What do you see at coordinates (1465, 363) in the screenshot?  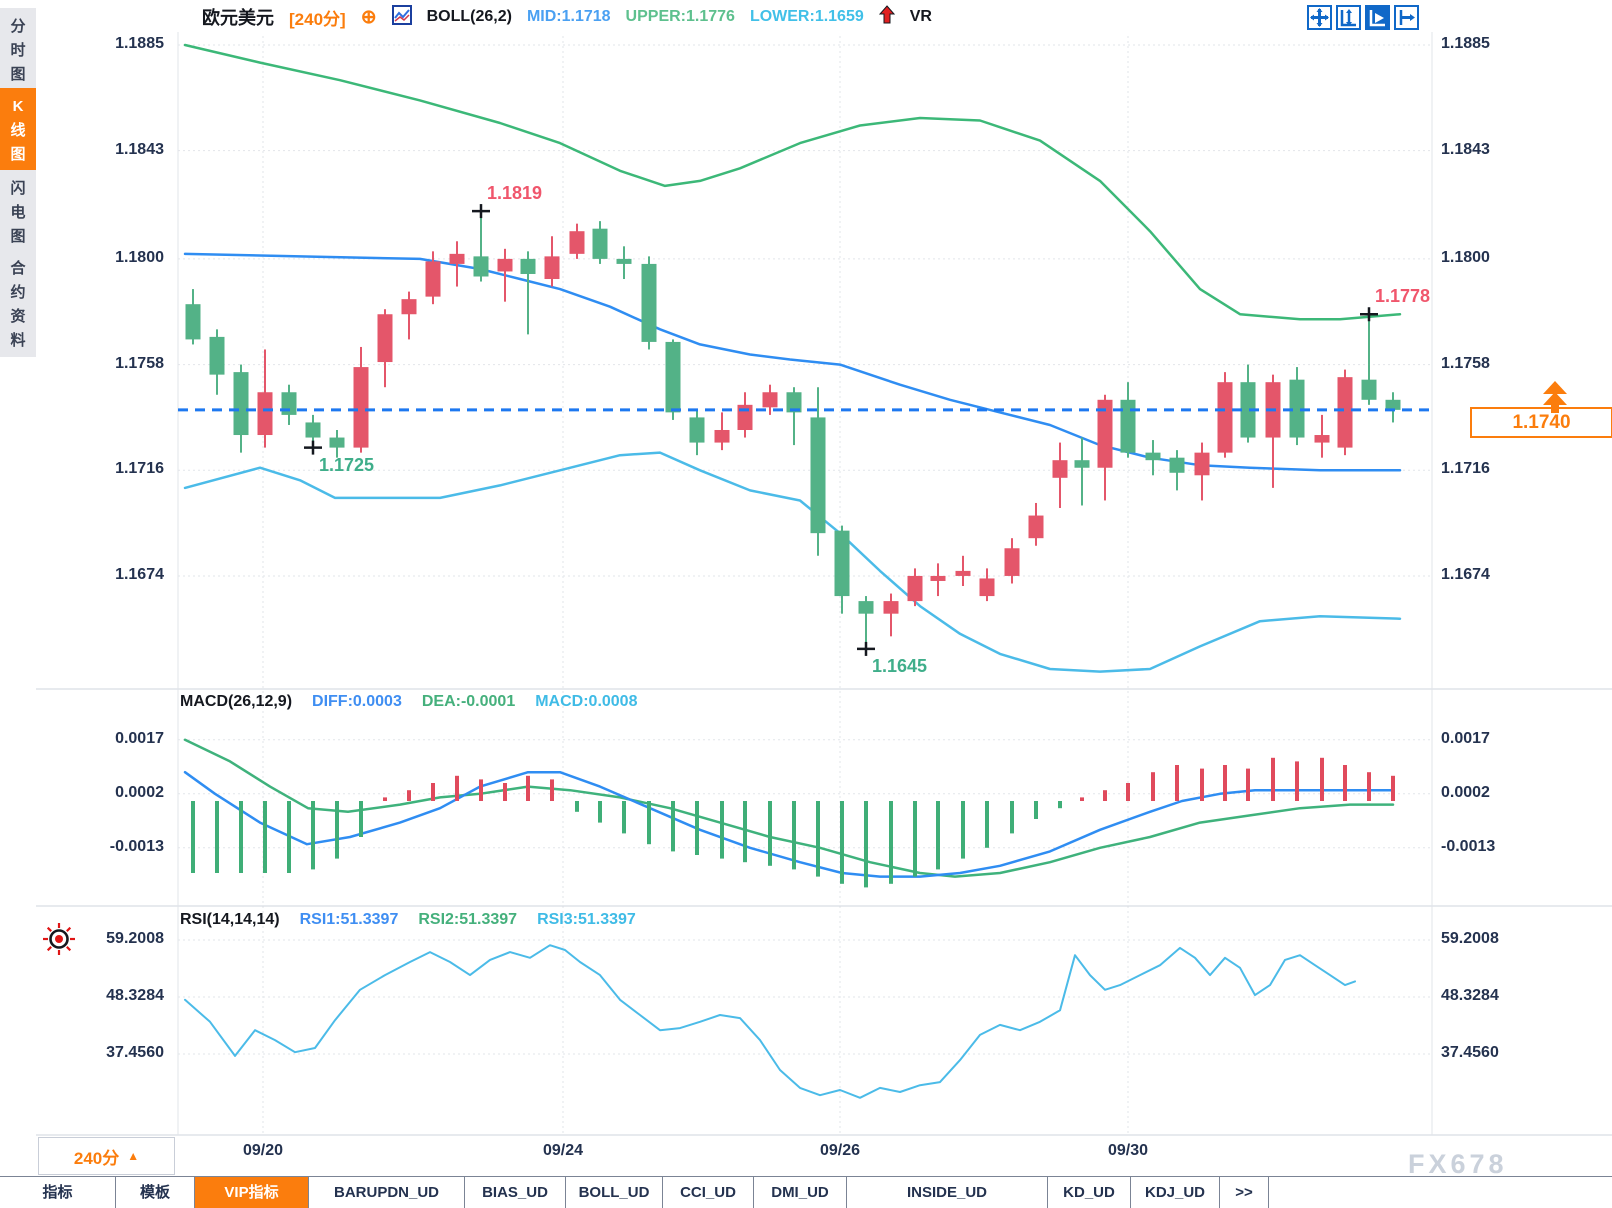 I see `price-axis-label-right: 1.1758` at bounding box center [1465, 363].